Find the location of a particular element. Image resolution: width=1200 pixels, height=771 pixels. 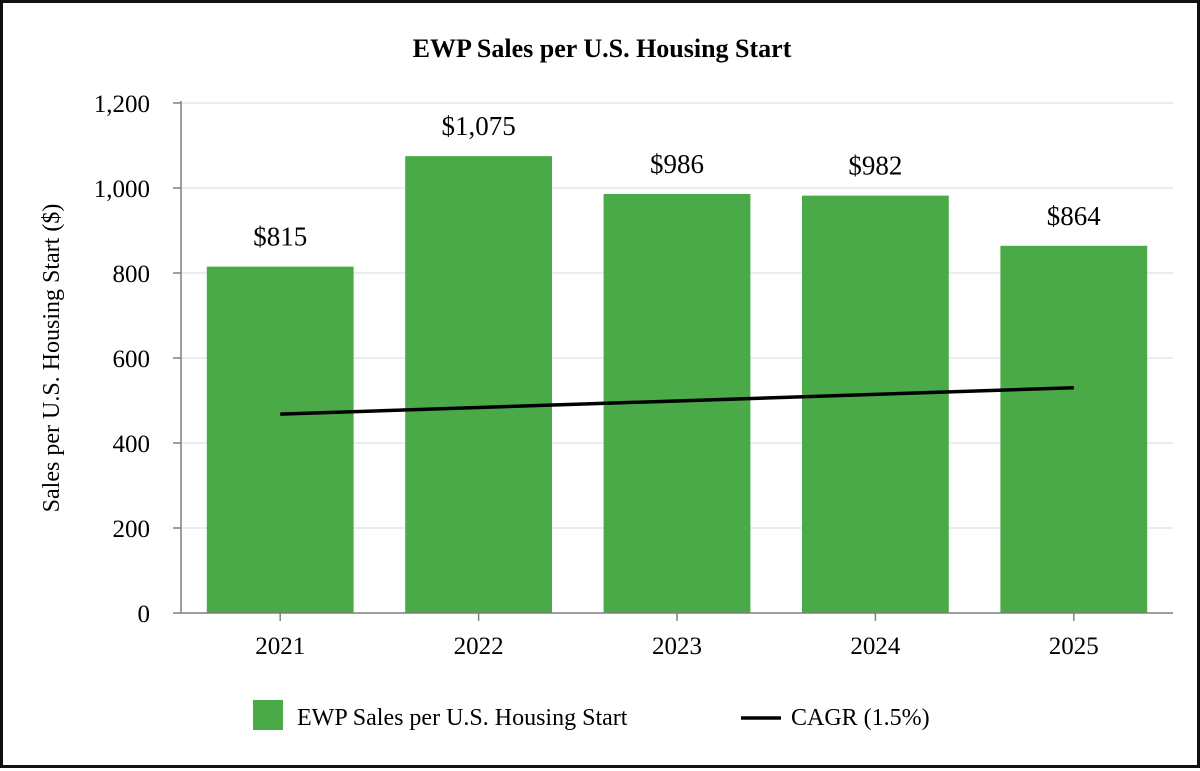

chart-title: EWP Sales per U.S. Housing Start is located at coordinates (602, 48).